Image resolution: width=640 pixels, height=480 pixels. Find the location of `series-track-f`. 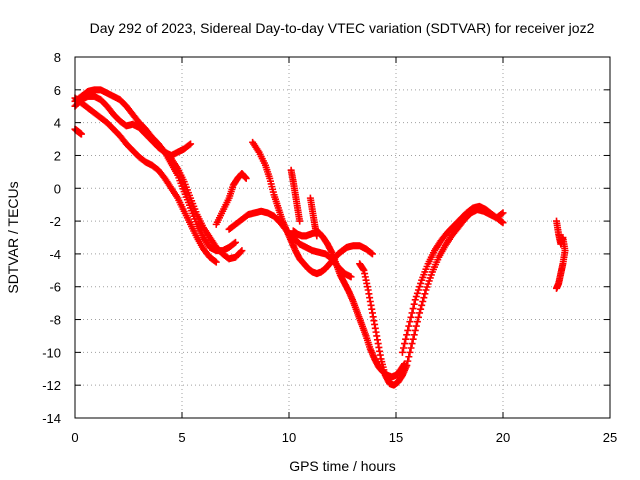

series-track-f is located at coordinates (231, 199).